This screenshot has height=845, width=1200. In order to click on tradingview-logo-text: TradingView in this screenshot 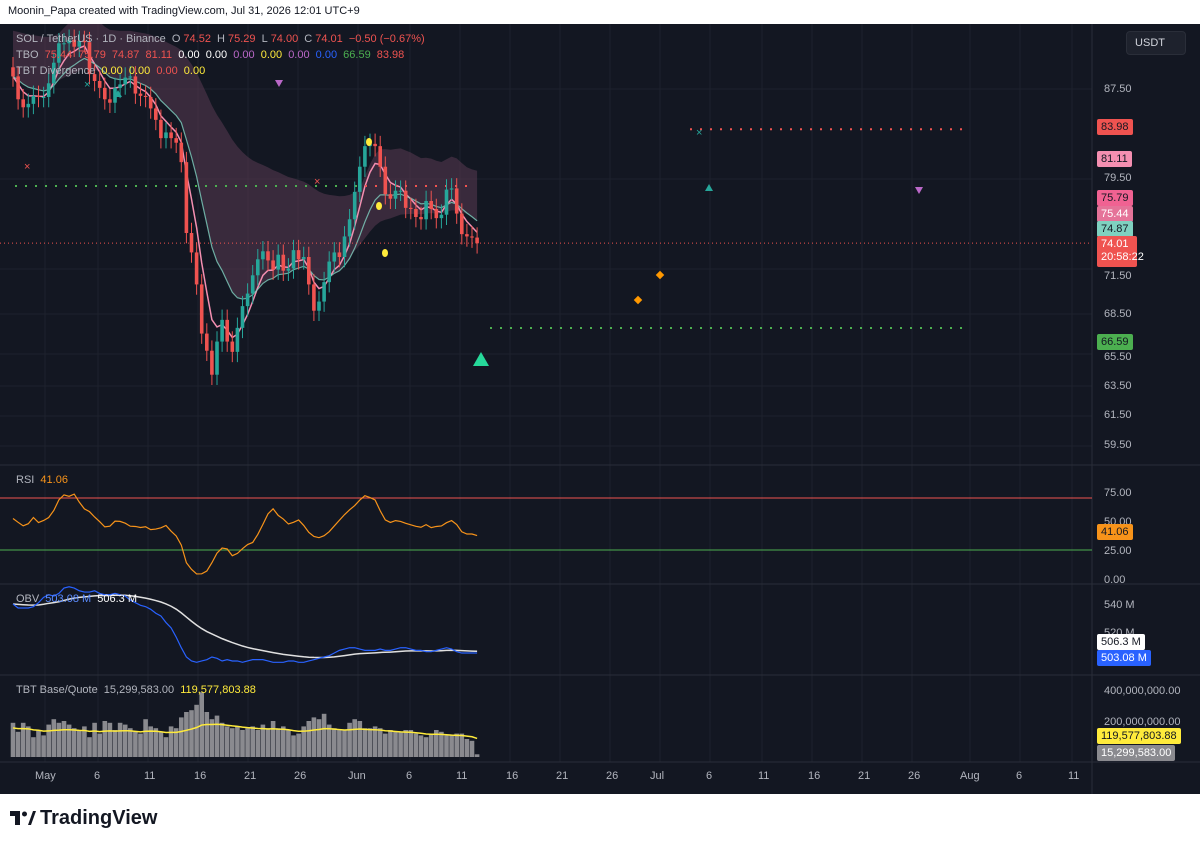, I will do `click(99, 818)`.